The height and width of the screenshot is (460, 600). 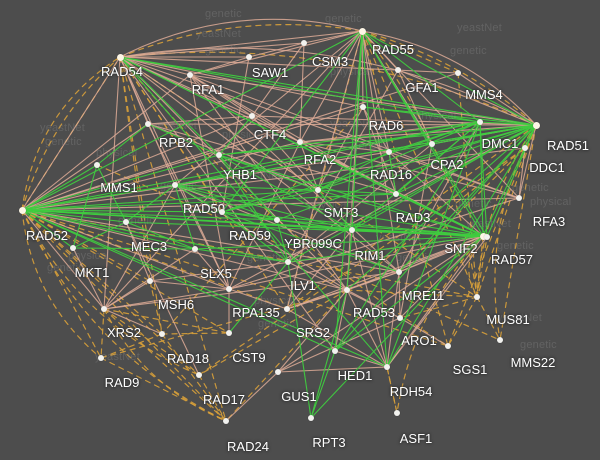 I want to click on node-mec3, so click(x=126, y=222).